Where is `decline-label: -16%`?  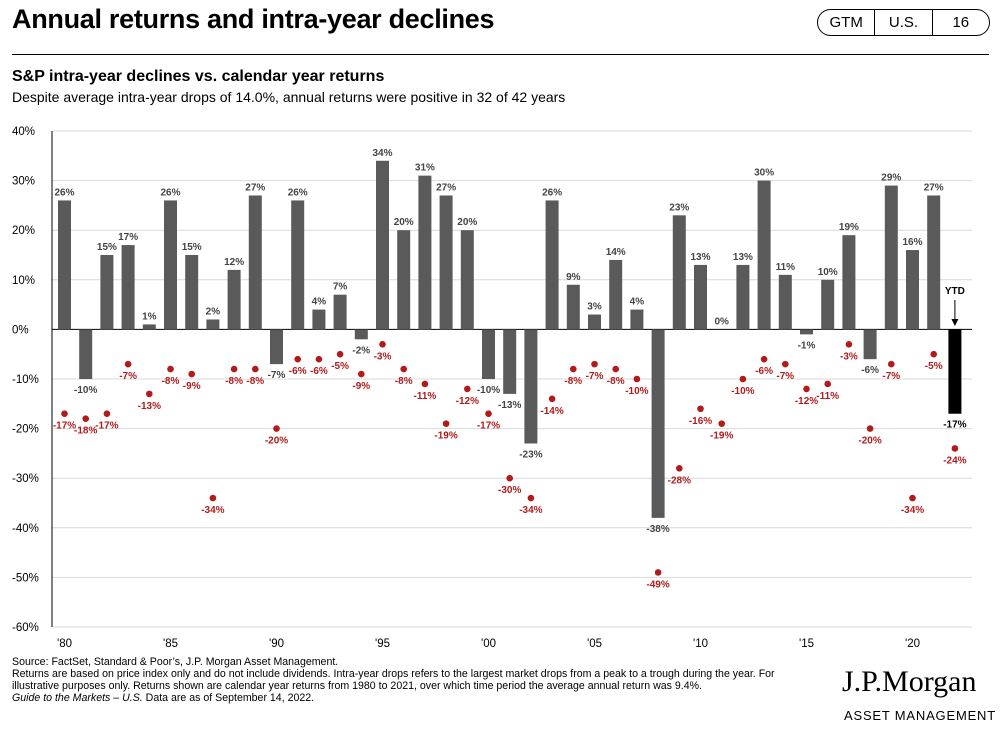
decline-label: -16% is located at coordinates (700, 421).